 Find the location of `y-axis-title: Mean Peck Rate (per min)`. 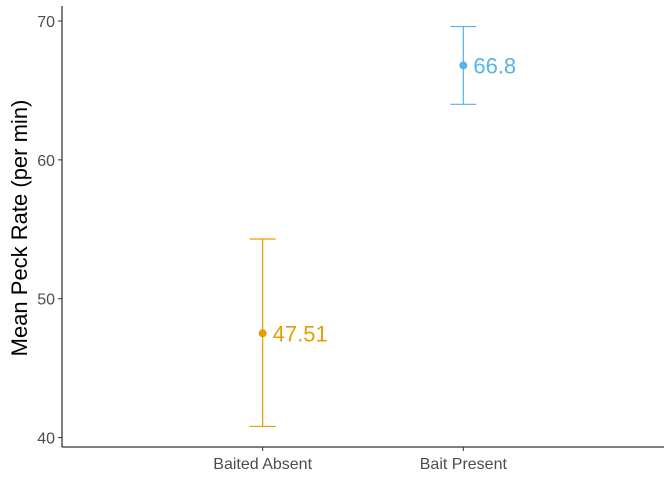

y-axis-title: Mean Peck Rate (per min) is located at coordinates (19, 228).